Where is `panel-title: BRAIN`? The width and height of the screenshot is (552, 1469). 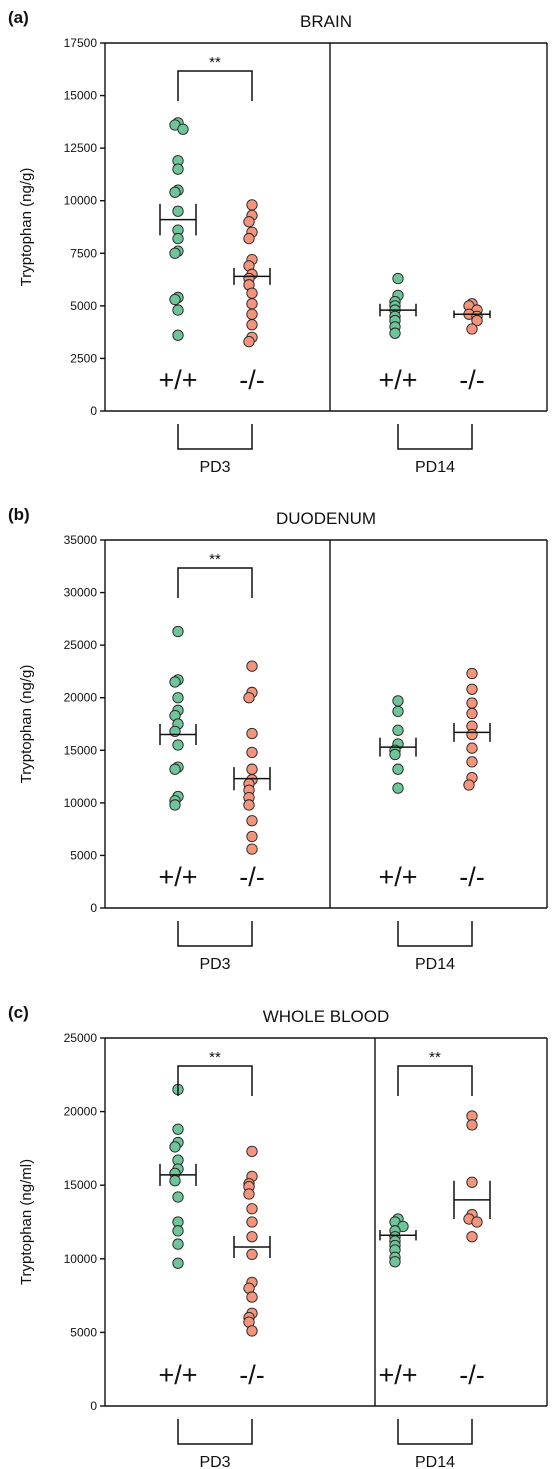 panel-title: BRAIN is located at coordinates (326, 21).